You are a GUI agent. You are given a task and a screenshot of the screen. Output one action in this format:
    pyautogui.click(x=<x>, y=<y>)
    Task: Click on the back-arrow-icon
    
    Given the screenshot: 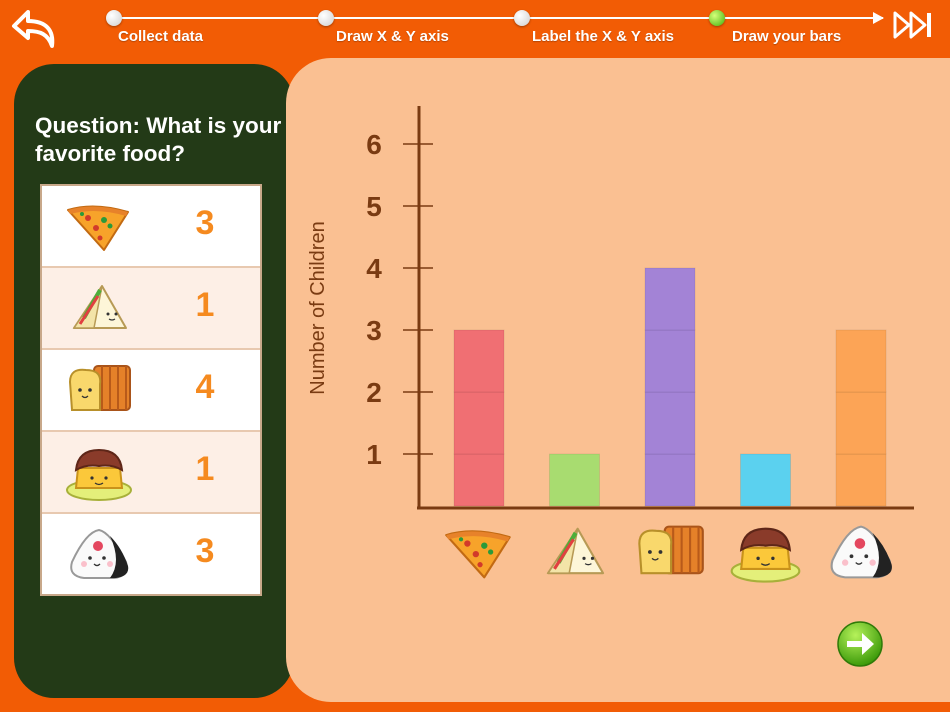 What is the action you would take?
    pyautogui.click(x=33, y=29)
    